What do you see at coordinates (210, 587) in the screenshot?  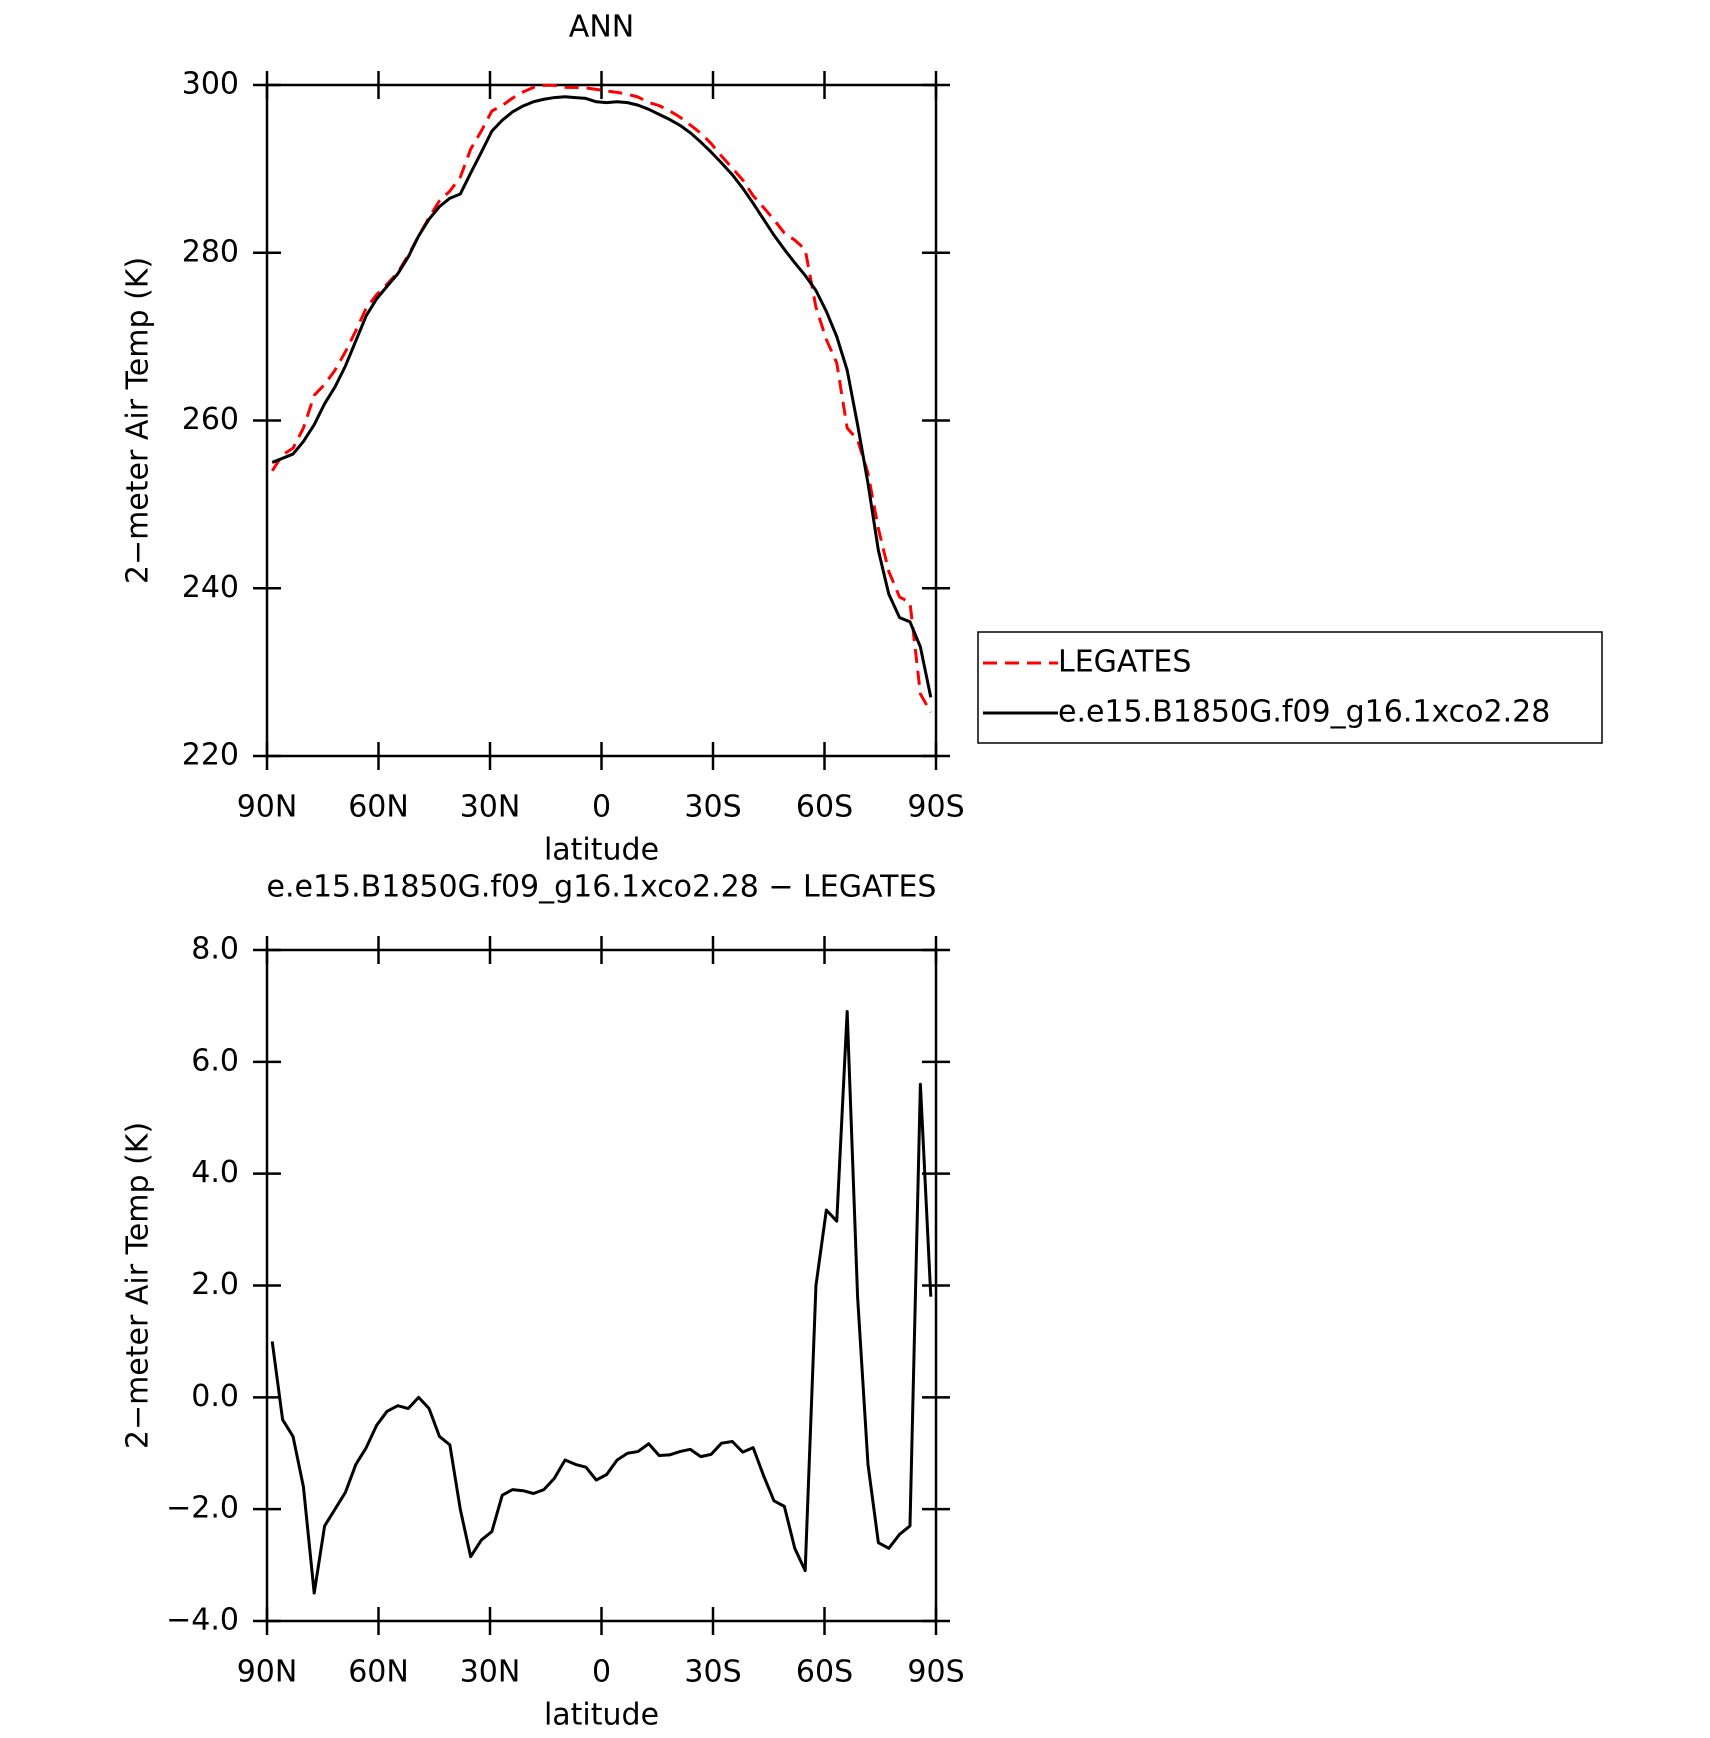 I see `y-tick-label: 240` at bounding box center [210, 587].